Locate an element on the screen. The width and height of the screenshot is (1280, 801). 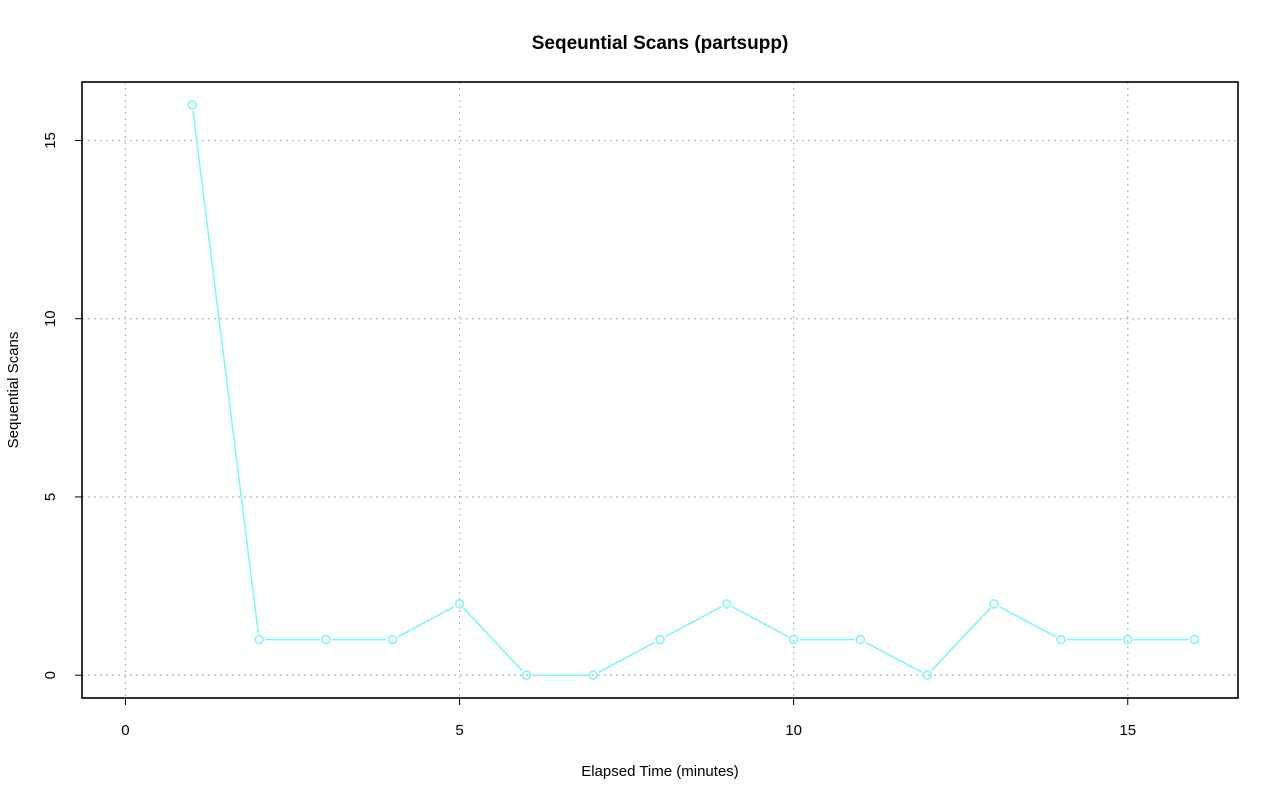
y-tick-label-15: 15 is located at coordinates (50, 140).